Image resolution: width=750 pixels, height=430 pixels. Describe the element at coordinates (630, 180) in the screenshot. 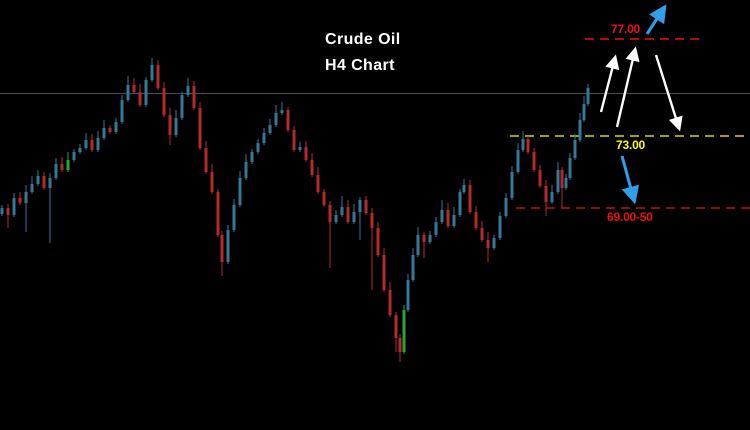

I see `breakdown-scenario-arrow` at that location.